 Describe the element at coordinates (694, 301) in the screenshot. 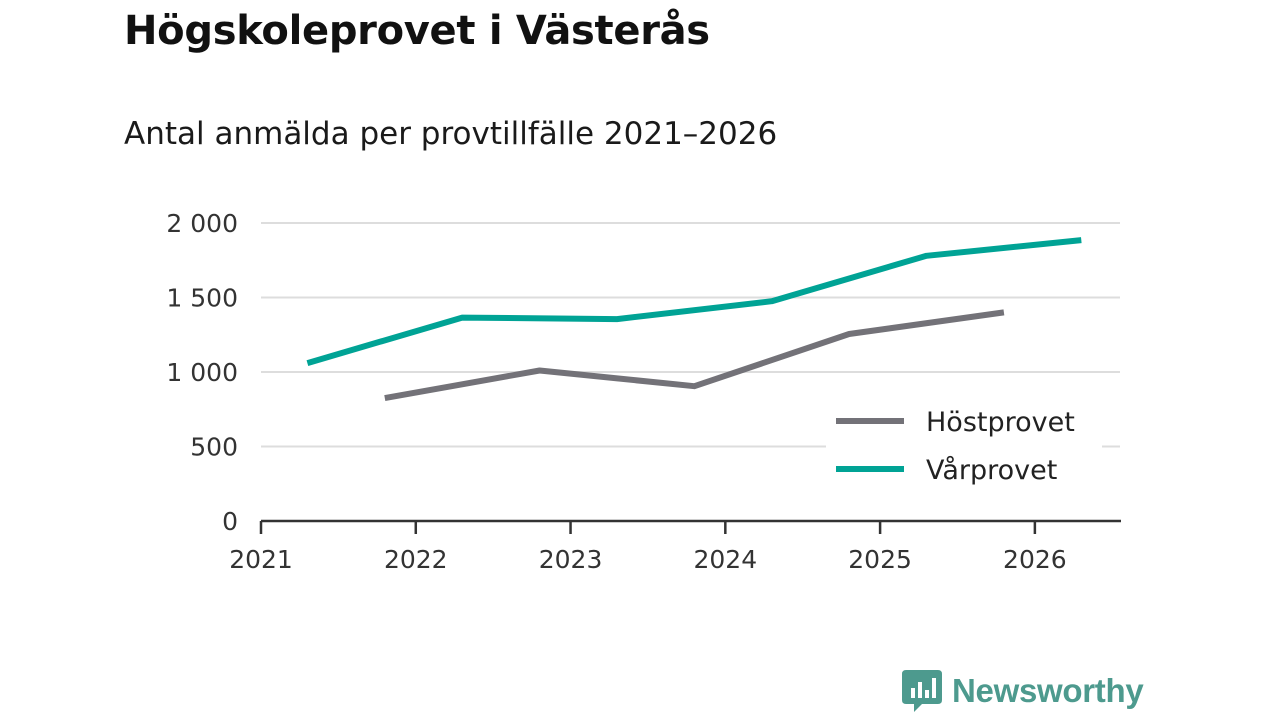

I see `series-line-varprovet` at that location.